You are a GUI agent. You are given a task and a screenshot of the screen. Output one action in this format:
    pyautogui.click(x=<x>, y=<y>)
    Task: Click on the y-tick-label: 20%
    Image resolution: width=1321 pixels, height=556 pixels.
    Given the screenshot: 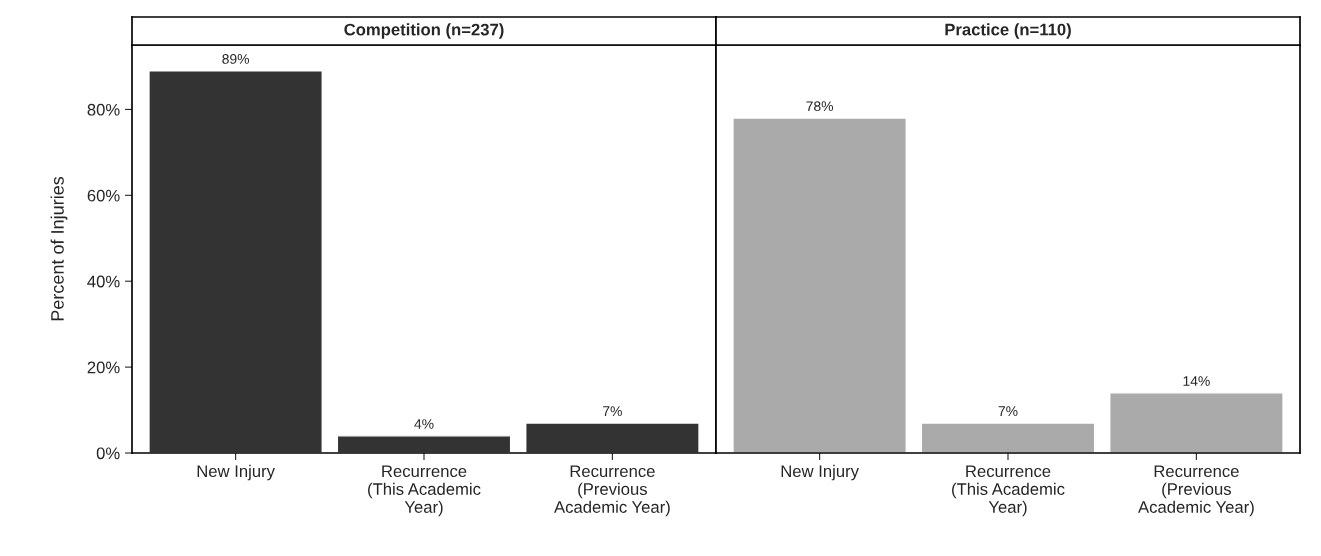 What is the action you would take?
    pyautogui.click(x=103, y=367)
    